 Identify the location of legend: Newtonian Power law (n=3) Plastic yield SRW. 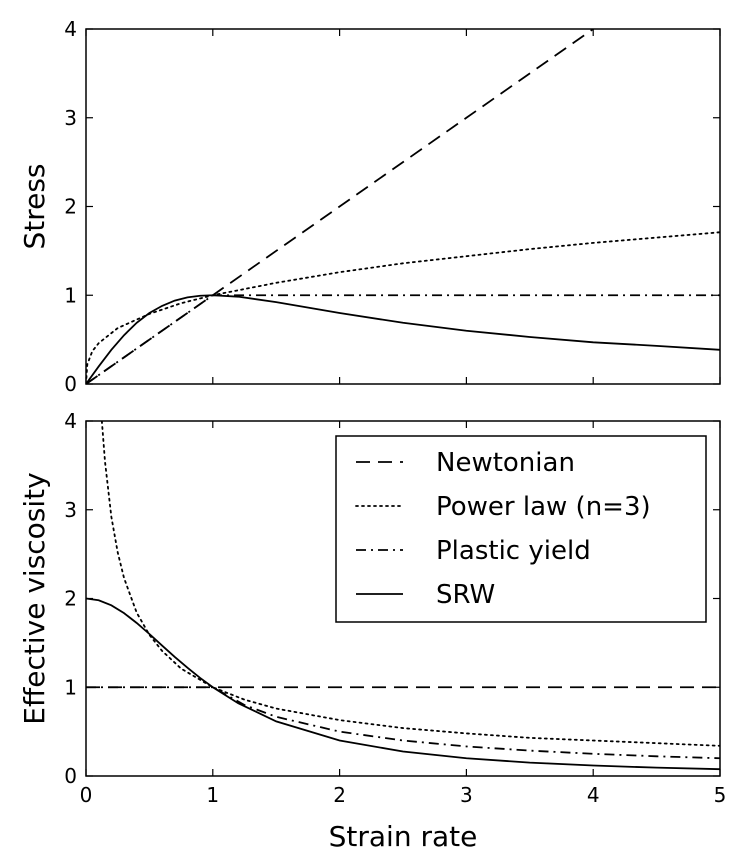
(521, 529).